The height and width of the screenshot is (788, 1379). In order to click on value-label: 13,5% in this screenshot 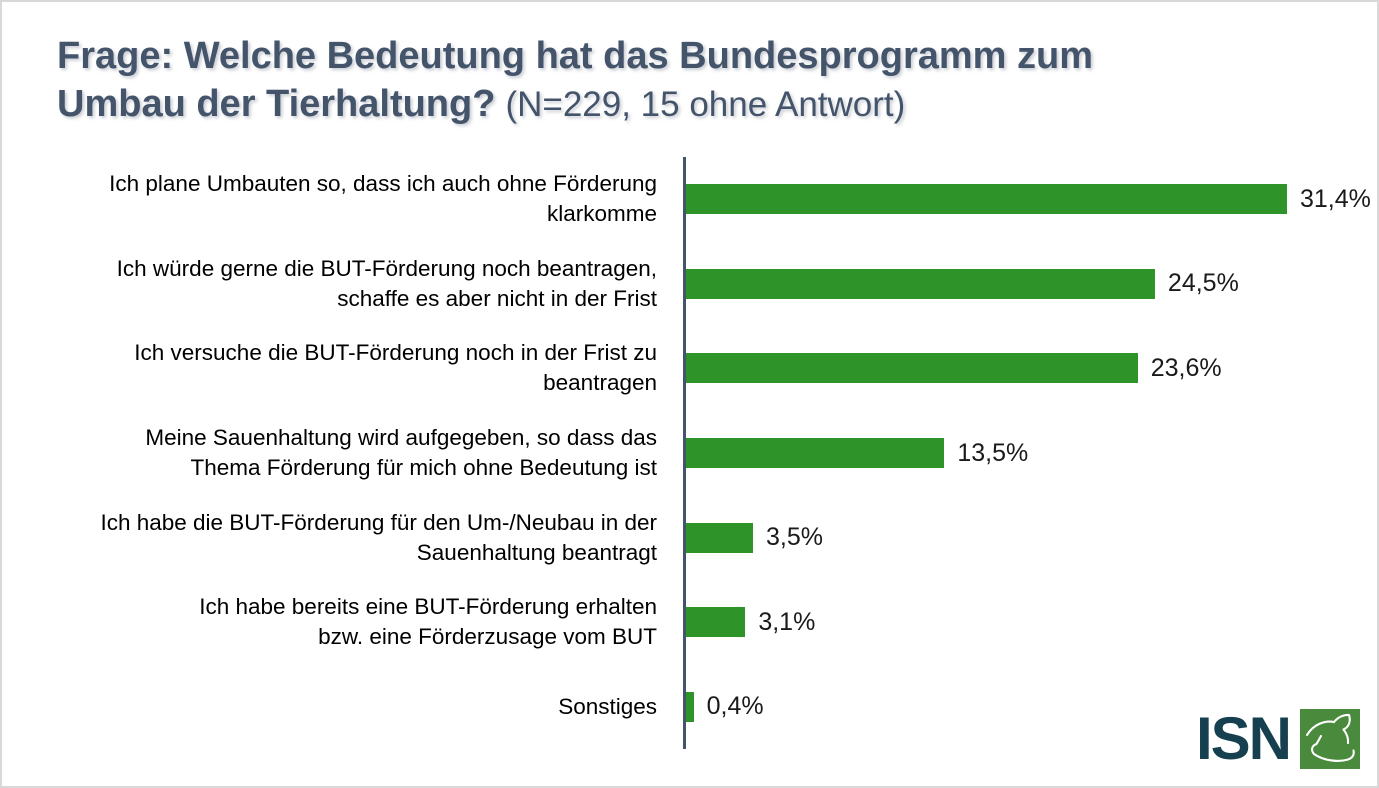, I will do `click(993, 452)`.